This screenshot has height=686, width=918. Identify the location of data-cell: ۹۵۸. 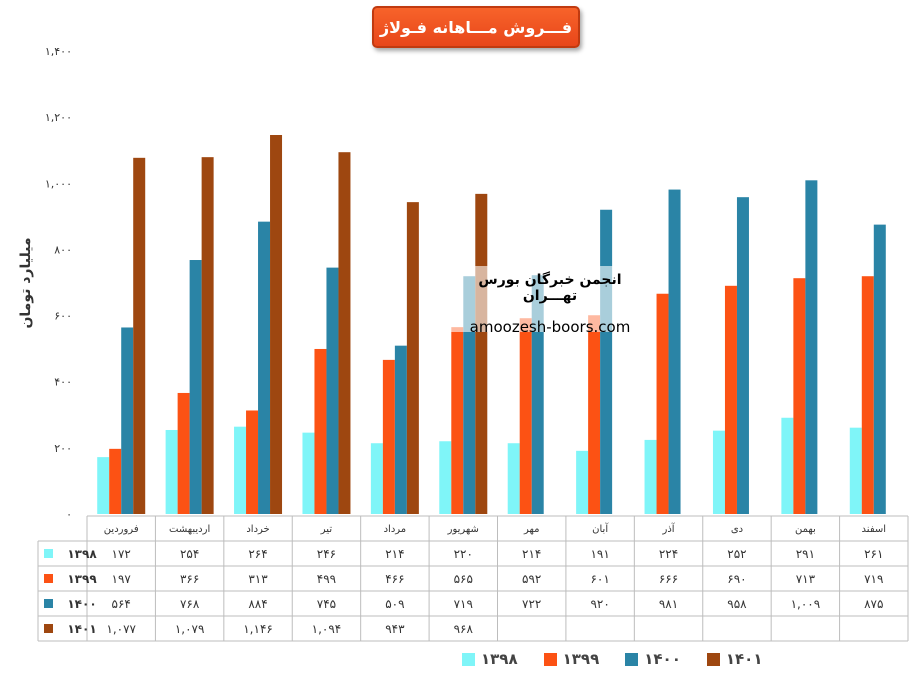
(737, 604).